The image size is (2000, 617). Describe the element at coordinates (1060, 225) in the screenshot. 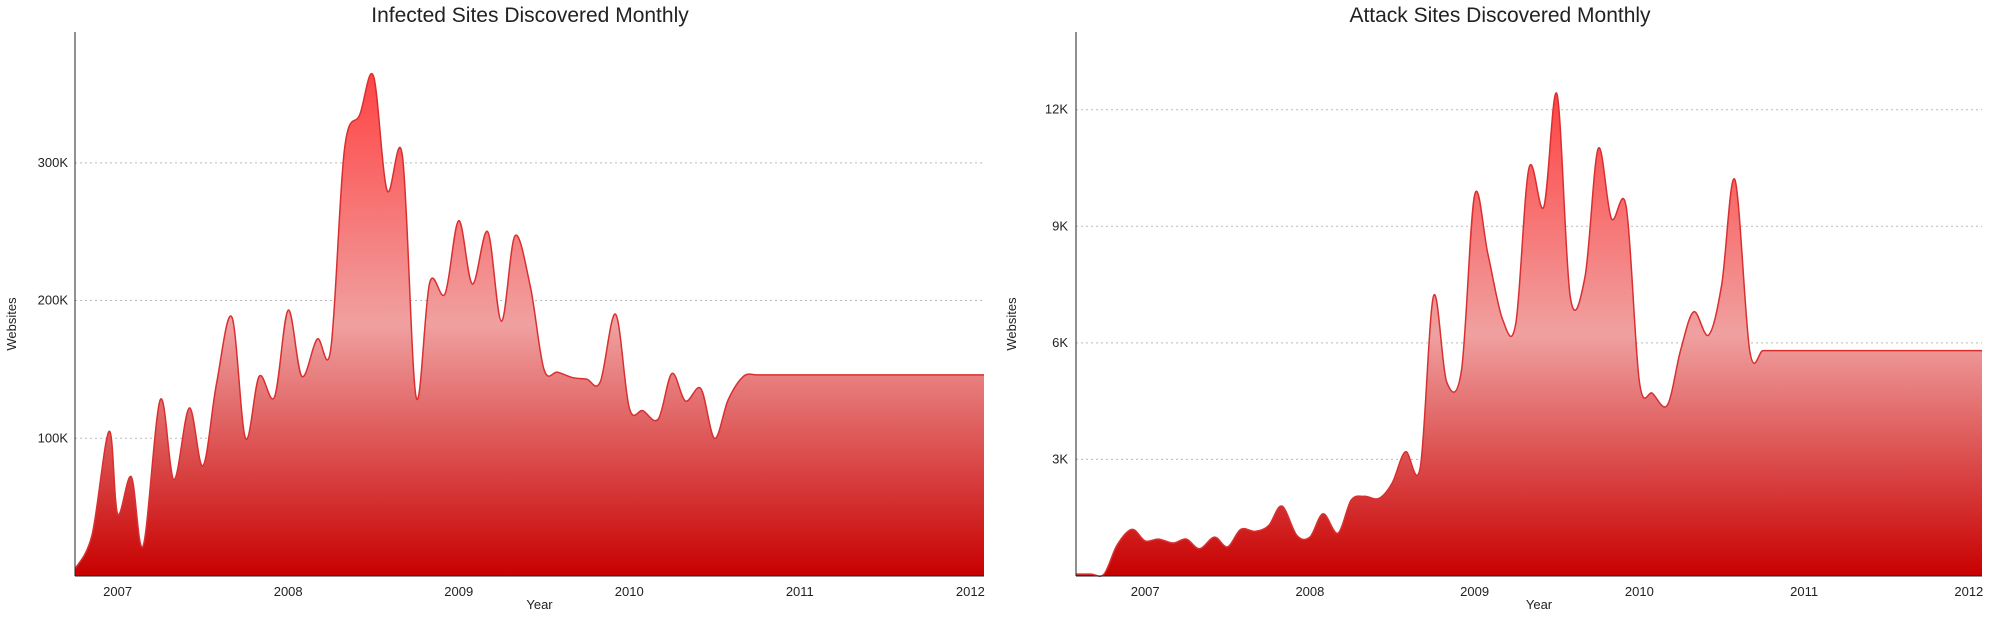

I see `y-tick-label: 9K` at that location.